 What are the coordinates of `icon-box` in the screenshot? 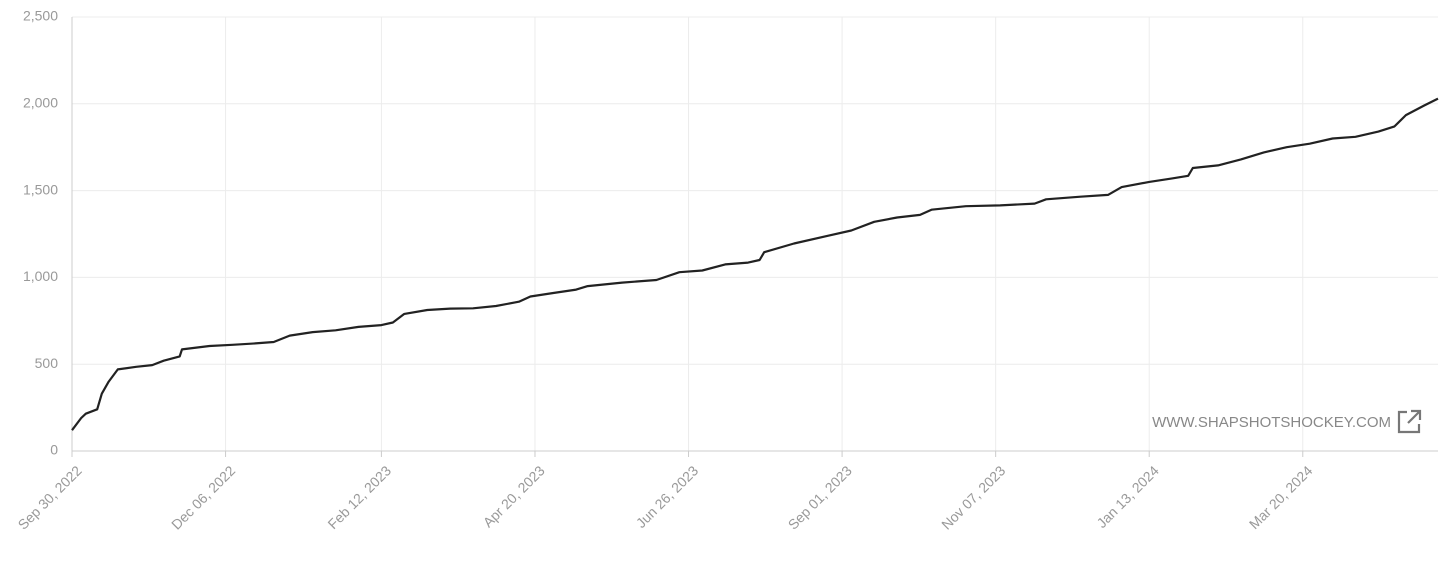 It's located at (1409, 422).